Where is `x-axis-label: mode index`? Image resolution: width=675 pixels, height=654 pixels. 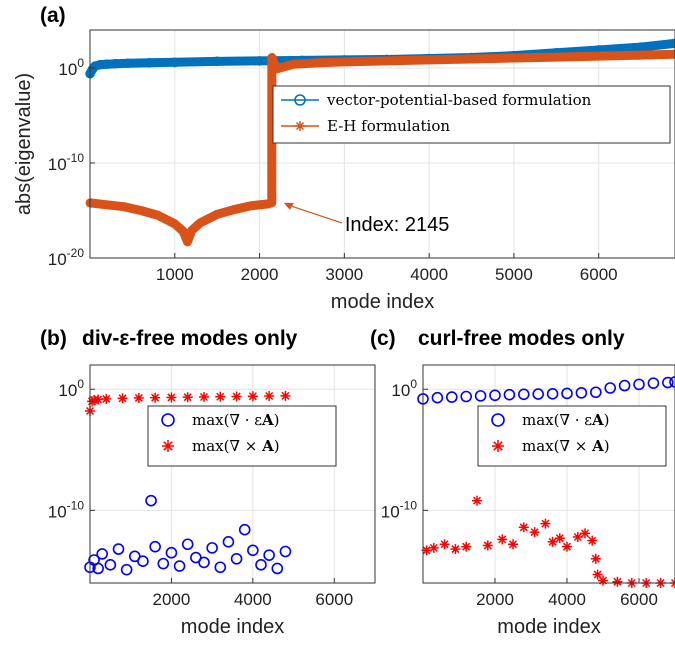
x-axis-label: mode index is located at coordinates (382, 302).